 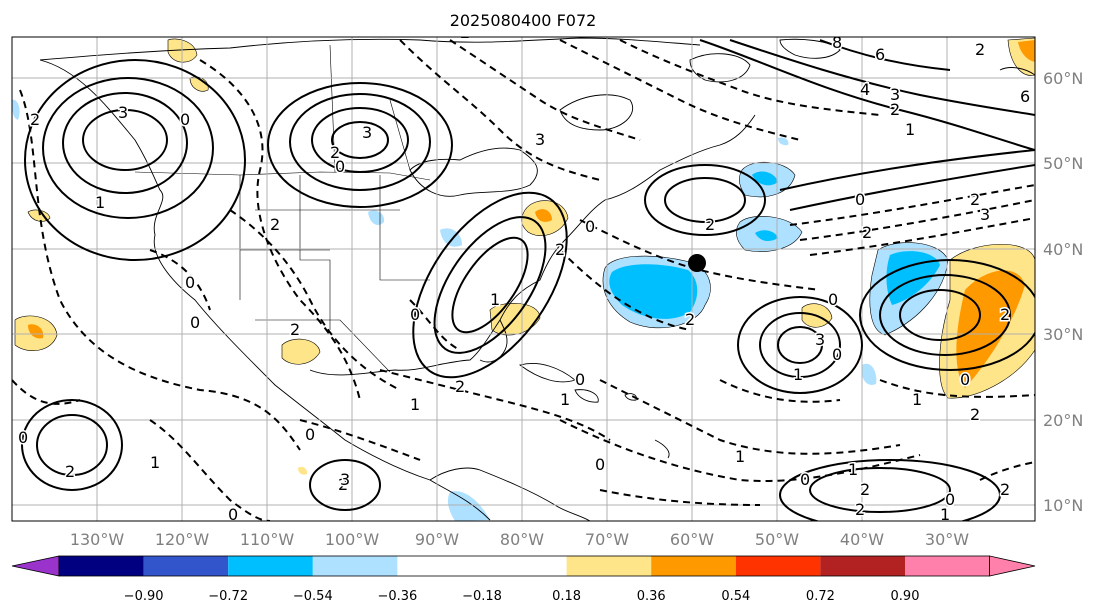 What do you see at coordinates (735, 596) in the screenshot?
I see `colorbar-tick: 0.54` at bounding box center [735, 596].